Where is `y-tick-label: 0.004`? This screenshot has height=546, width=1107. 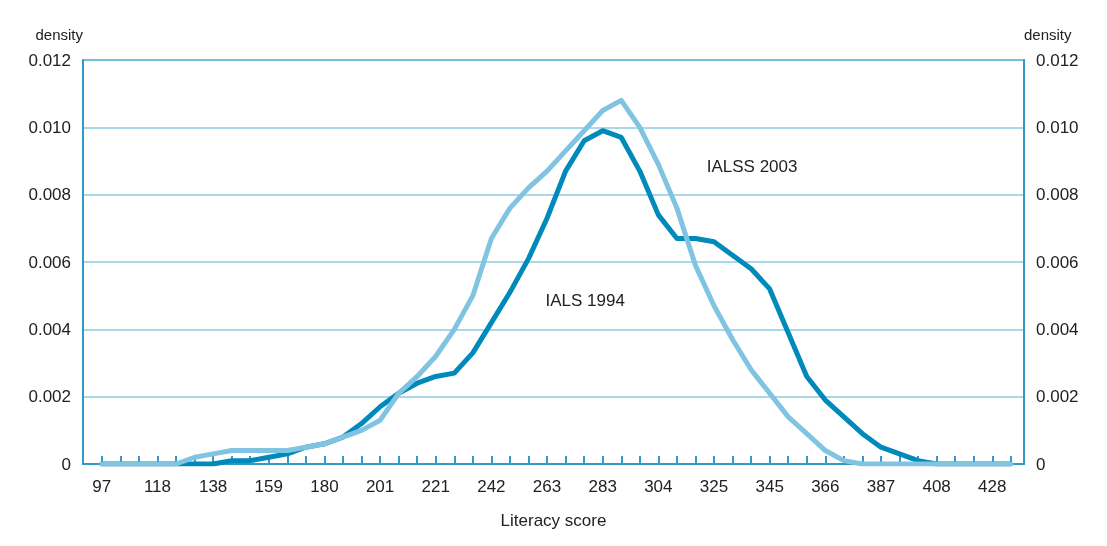
y-tick-label: 0.004 is located at coordinates (49, 329).